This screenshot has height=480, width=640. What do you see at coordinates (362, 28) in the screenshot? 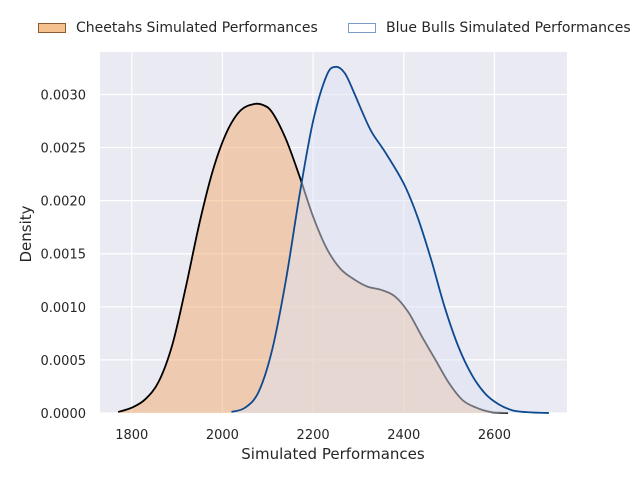
I see `legend-swatch-blue-bulls` at bounding box center [362, 28].